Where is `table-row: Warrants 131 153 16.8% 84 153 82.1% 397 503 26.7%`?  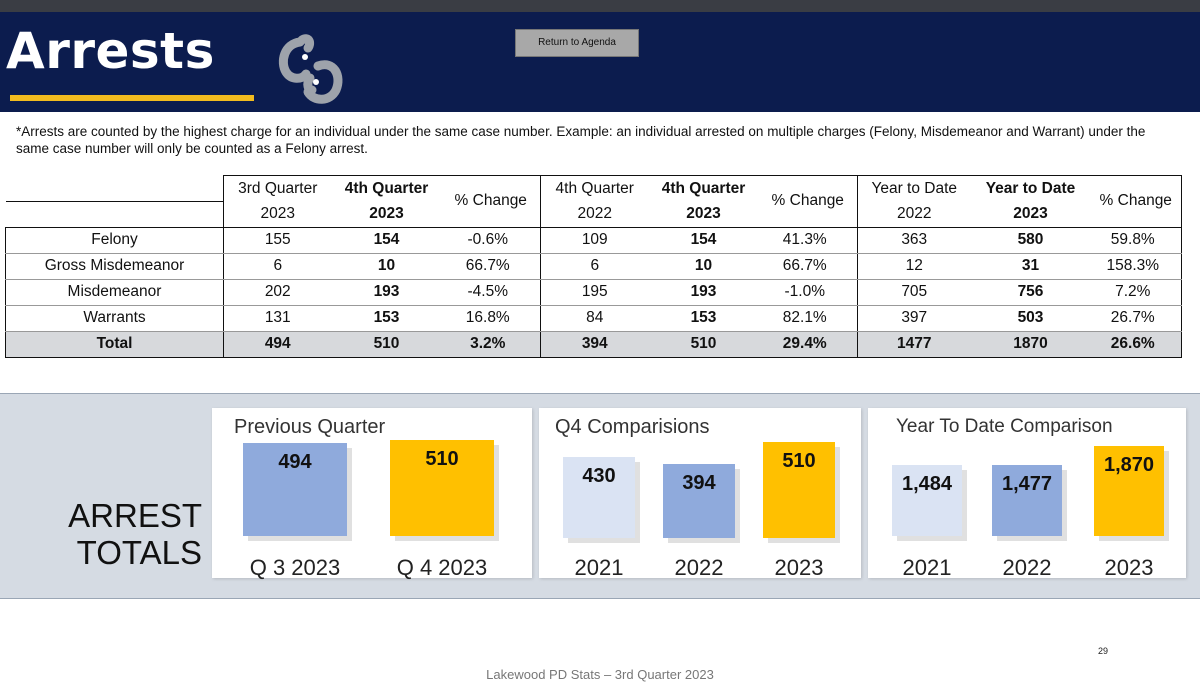 table-row: Warrants 131 153 16.8% 84 153 82.1% 397 503 26.7% is located at coordinates (593, 318).